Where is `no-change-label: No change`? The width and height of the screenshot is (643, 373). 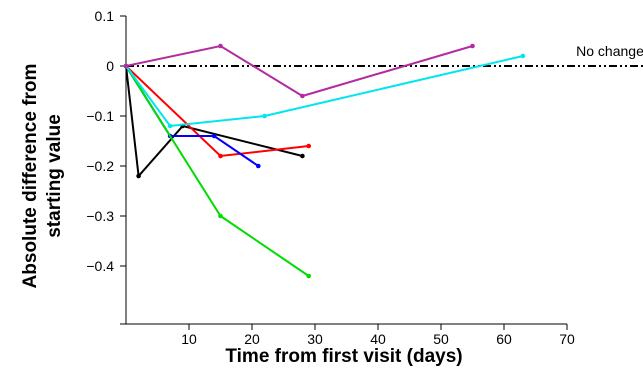
no-change-label: No change is located at coordinates (609, 51).